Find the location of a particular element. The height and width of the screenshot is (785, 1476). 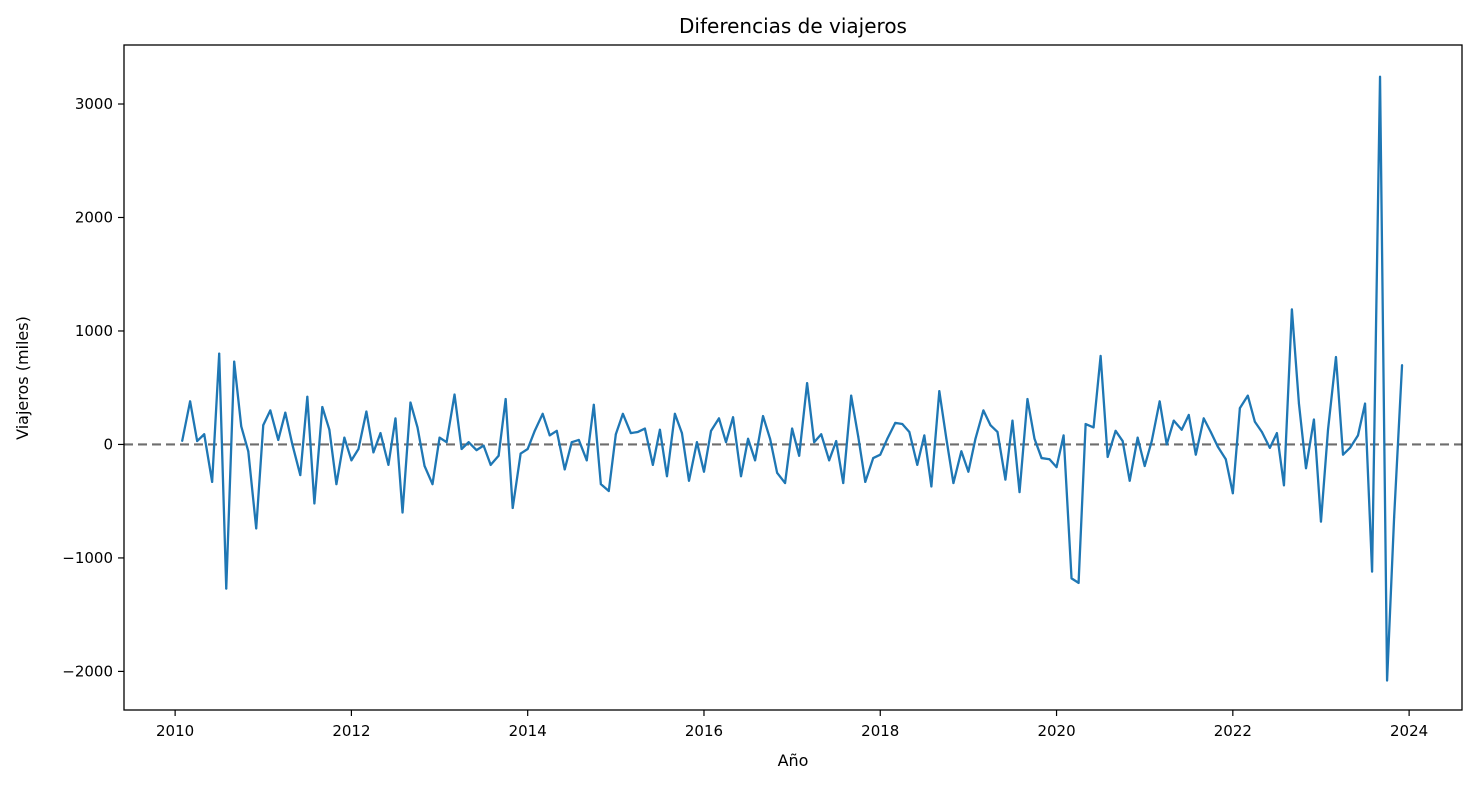

x-tick-label: 2018 is located at coordinates (880, 731).